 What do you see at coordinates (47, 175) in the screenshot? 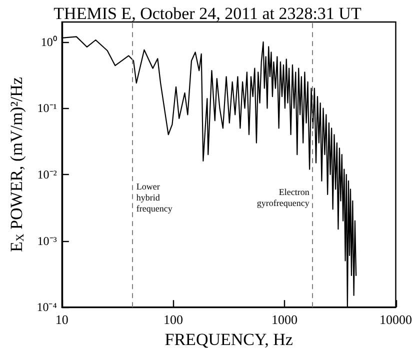
I see `y-tick-label: 10⁻²` at bounding box center [47, 175].